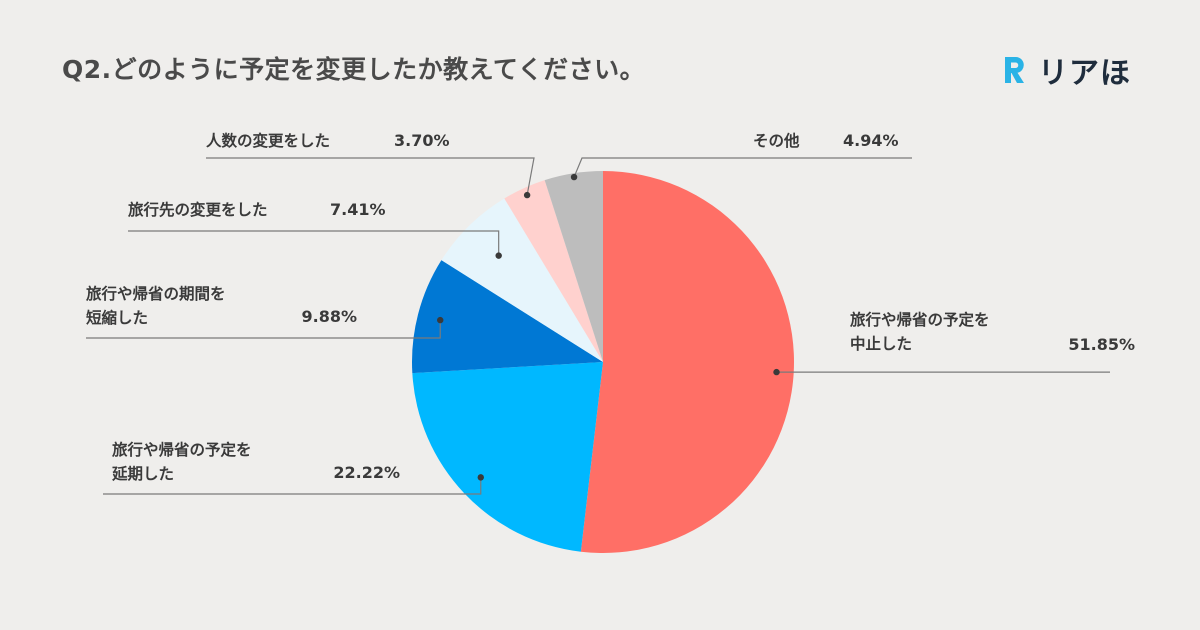 The height and width of the screenshot is (630, 1200). Describe the element at coordinates (366, 472) in the screenshot. I see `slice-value-label-1: 22.22%` at that location.